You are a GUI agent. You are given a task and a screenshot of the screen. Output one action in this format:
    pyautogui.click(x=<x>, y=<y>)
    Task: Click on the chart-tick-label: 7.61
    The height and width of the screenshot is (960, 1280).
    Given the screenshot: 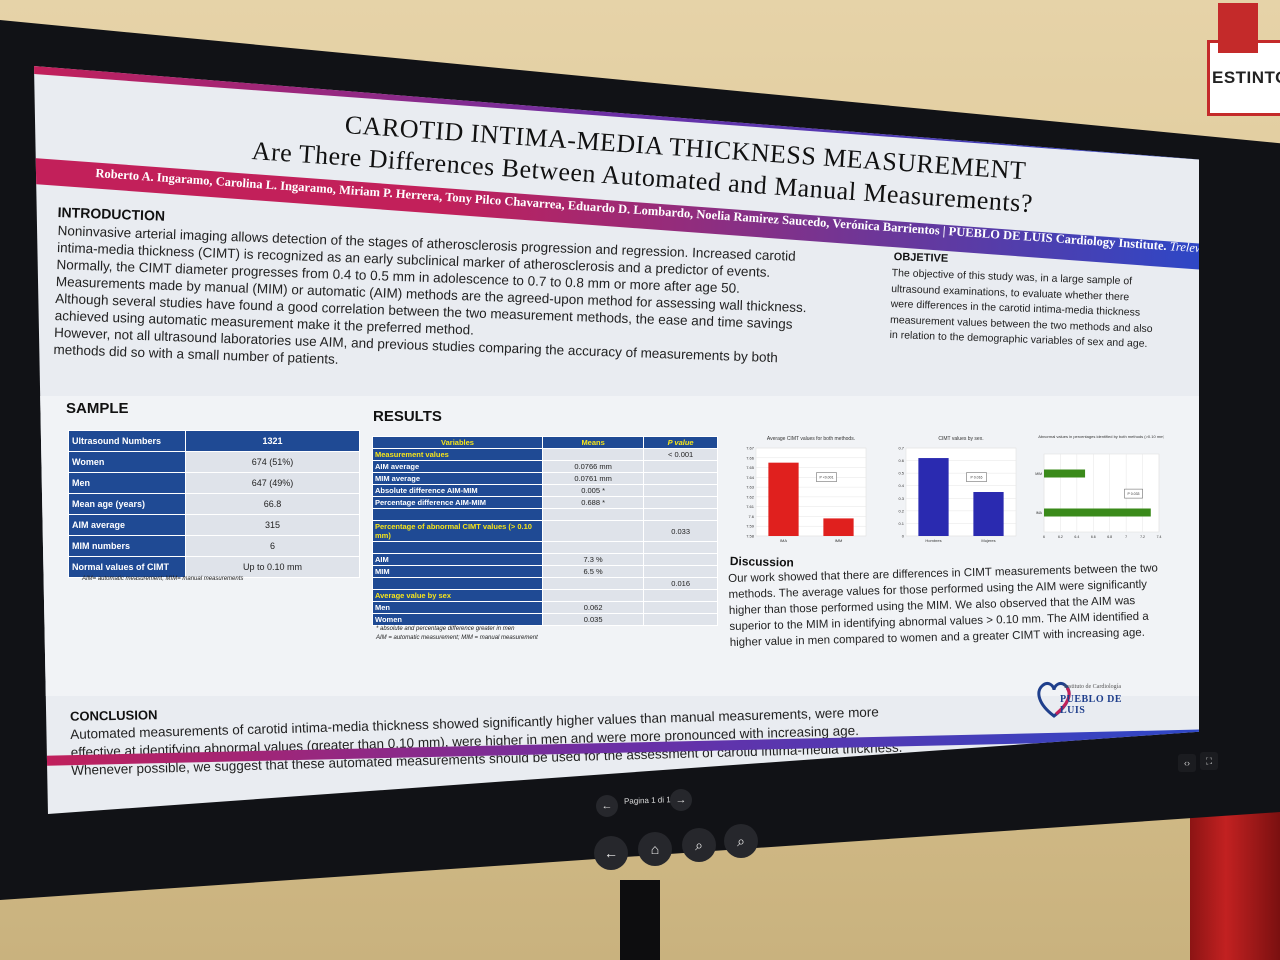 What is the action you would take?
    pyautogui.click(x=750, y=506)
    